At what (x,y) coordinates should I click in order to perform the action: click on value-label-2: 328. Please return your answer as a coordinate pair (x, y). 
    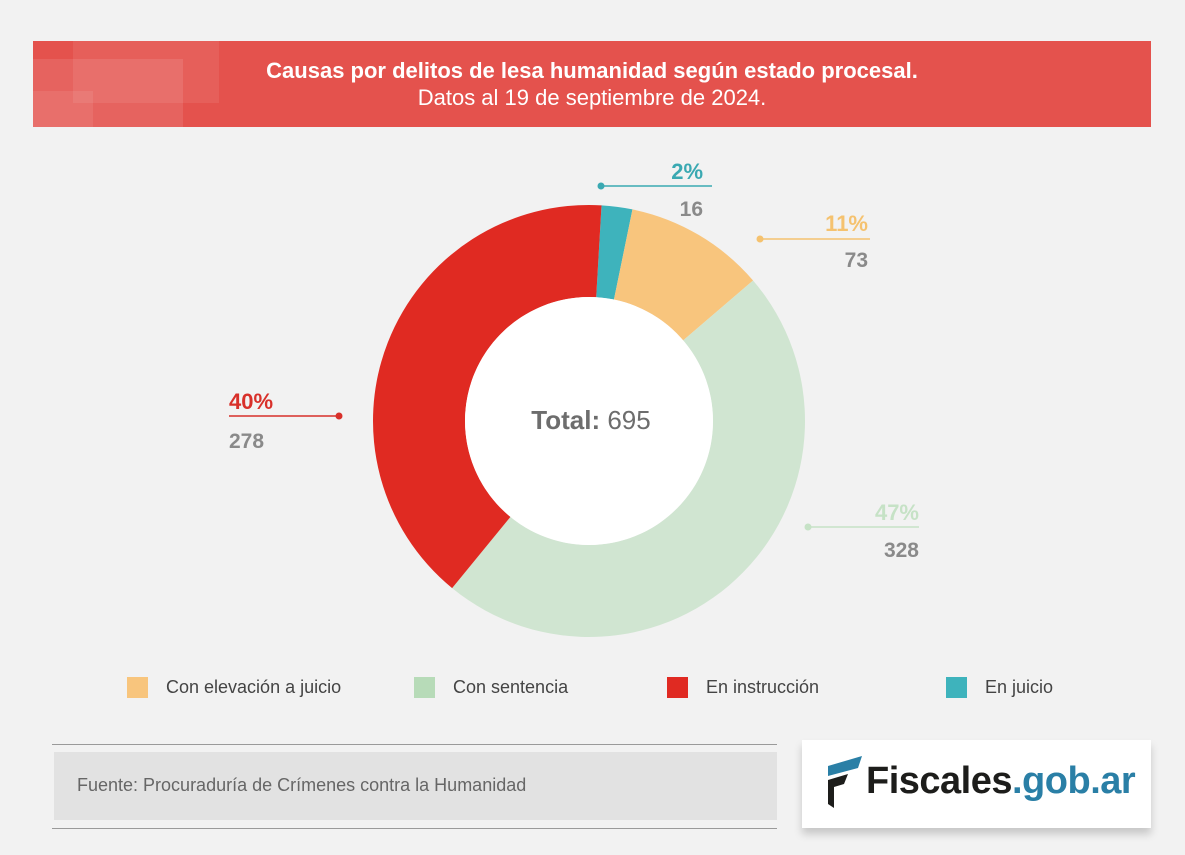
    Looking at the image, I should click on (901, 550).